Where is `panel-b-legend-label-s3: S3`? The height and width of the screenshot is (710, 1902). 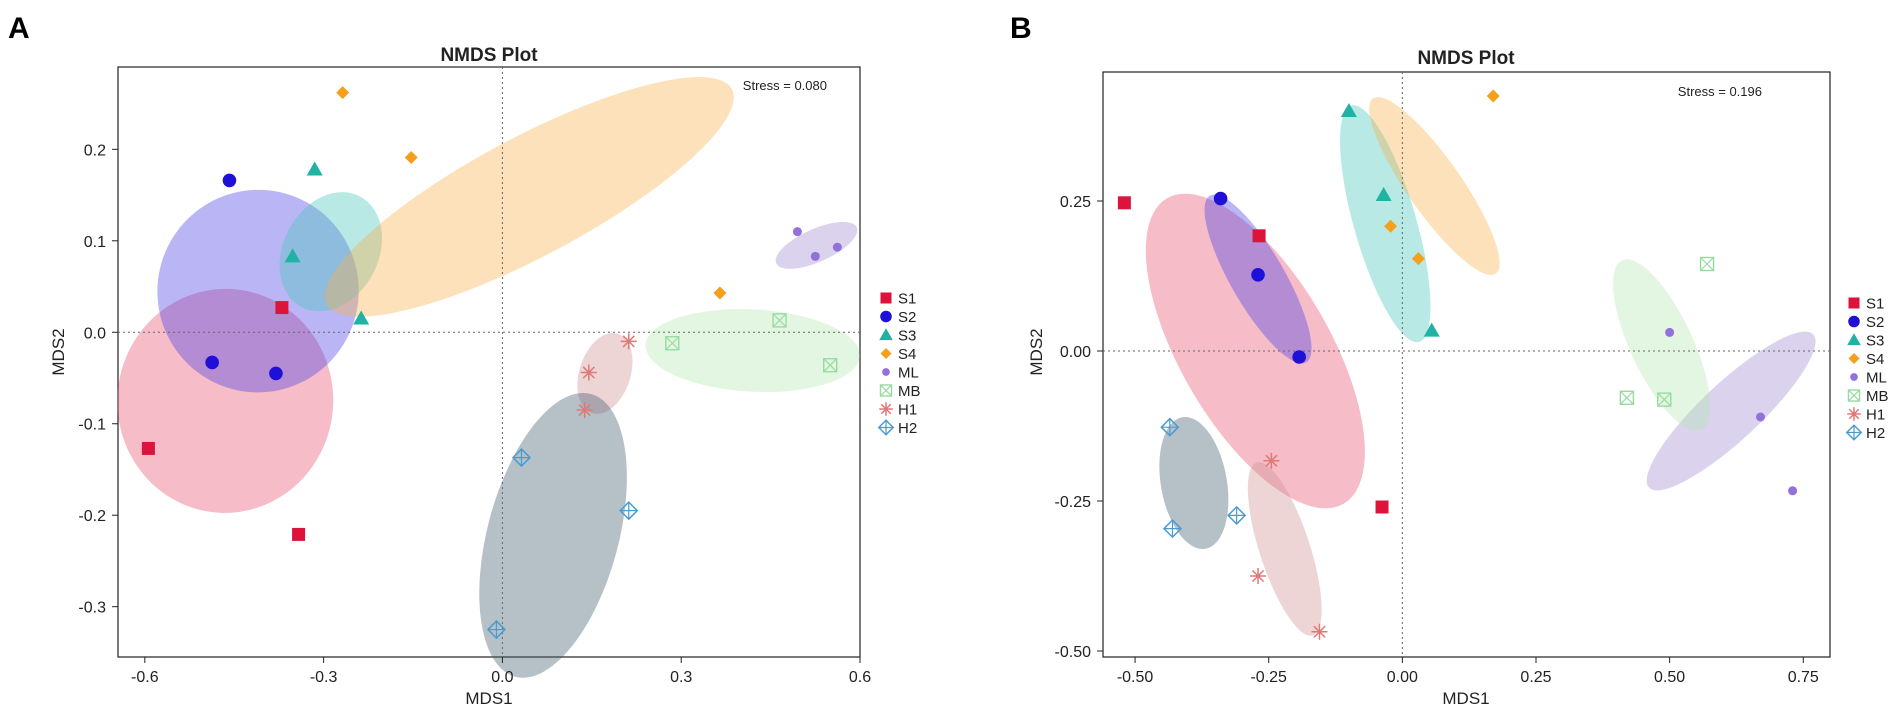 panel-b-legend-label-s3: S3 is located at coordinates (1875, 341).